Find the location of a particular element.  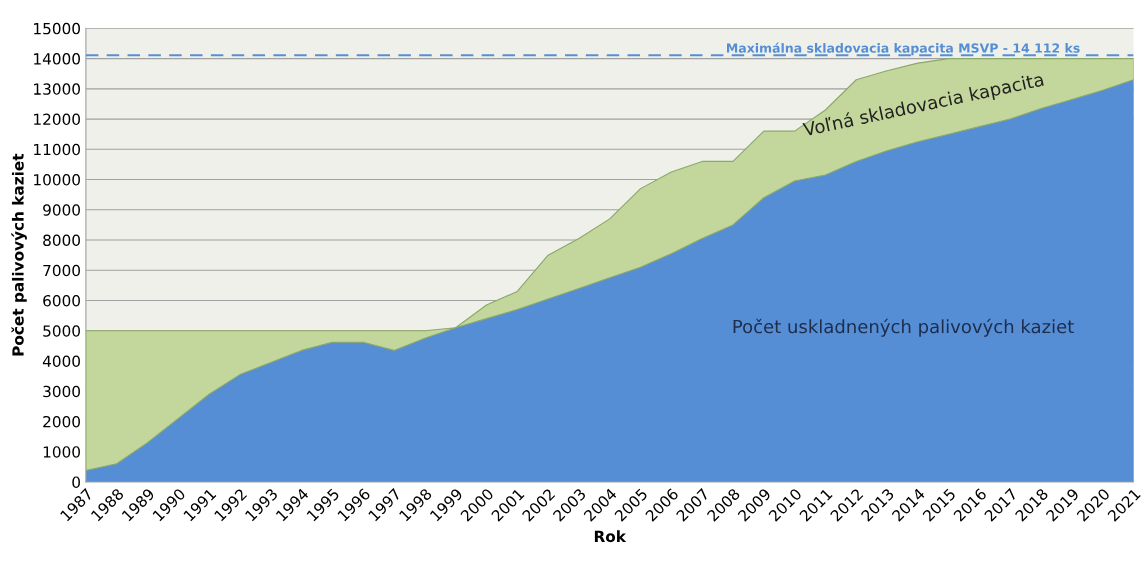

y-tick-label: 11000 is located at coordinates (57, 149).